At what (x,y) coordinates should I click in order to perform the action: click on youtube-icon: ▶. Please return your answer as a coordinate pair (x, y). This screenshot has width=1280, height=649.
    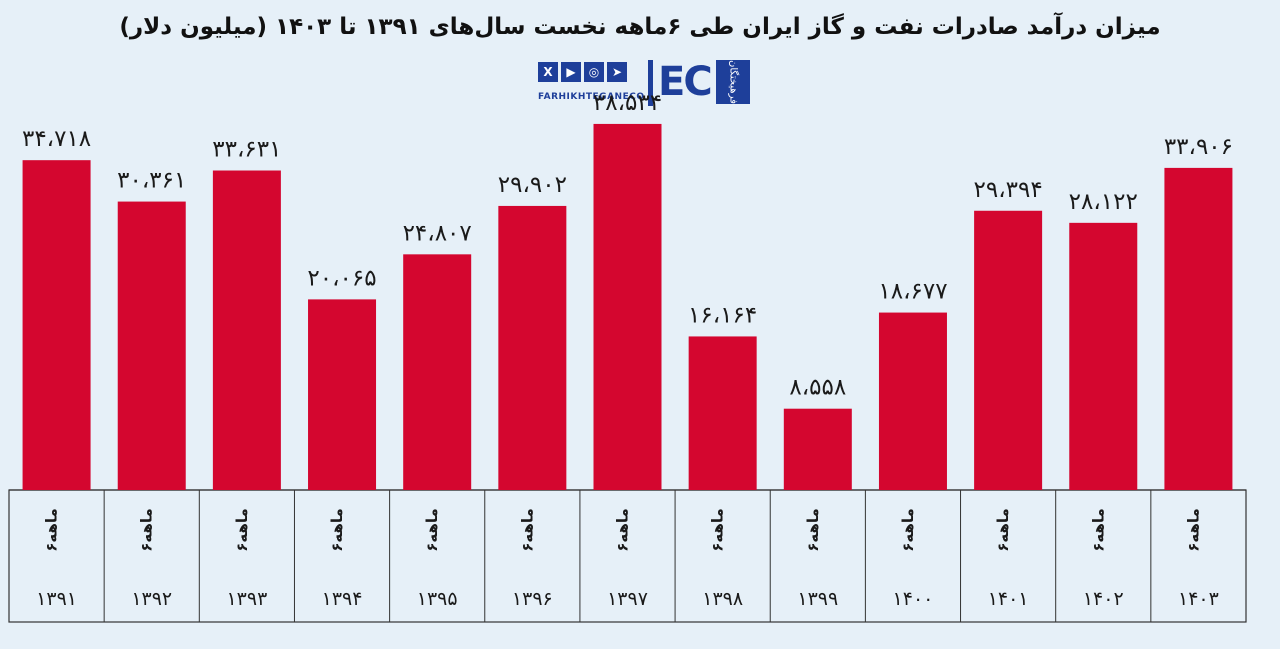
    Looking at the image, I should click on (571, 72).